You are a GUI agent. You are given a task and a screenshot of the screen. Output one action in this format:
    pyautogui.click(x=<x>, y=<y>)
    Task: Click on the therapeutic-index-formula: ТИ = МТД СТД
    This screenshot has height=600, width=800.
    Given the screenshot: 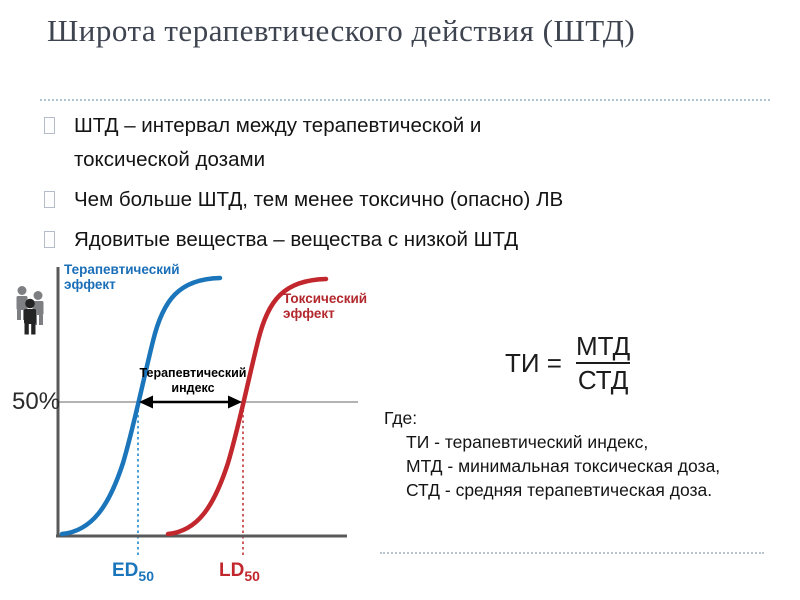 What is the action you would take?
    pyautogui.click(x=568, y=363)
    